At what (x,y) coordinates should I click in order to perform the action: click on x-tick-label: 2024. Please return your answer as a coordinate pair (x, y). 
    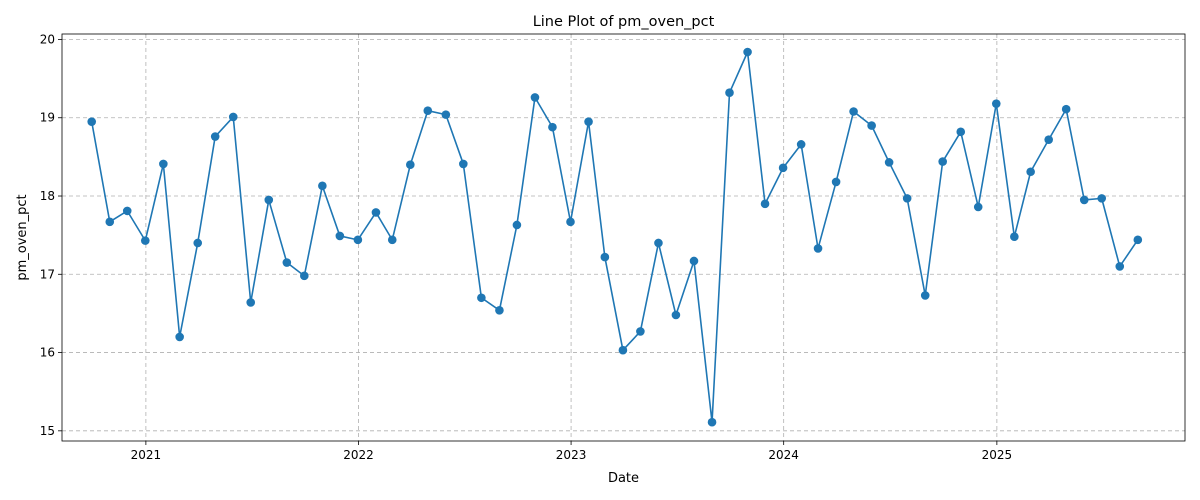
    Looking at the image, I should click on (783, 455).